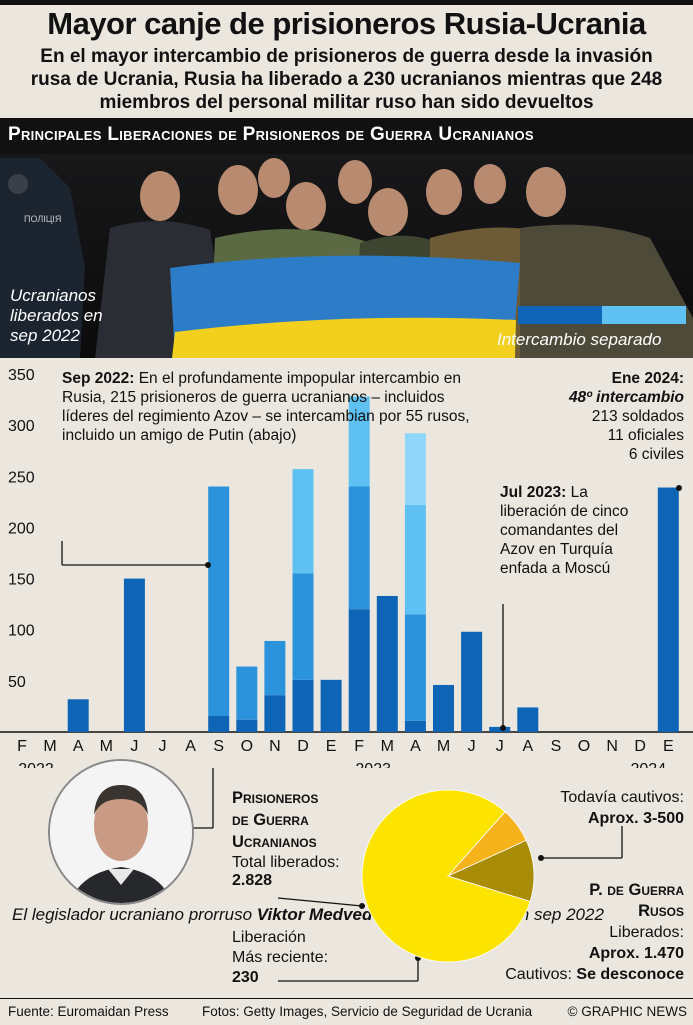 Image resolution: width=693 pixels, height=1025 pixels. What do you see at coordinates (21, 580) in the screenshot?
I see `y-tick-label: 150` at bounding box center [21, 580].